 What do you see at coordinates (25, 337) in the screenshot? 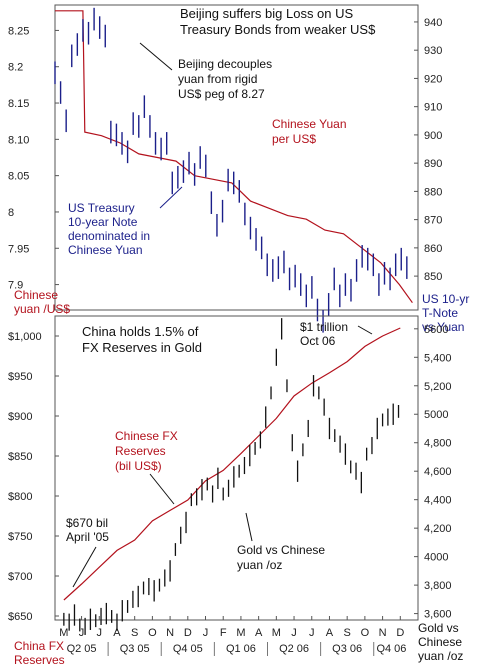
I see `panel-bottom-left-tick: $1,000` at bounding box center [25, 337].